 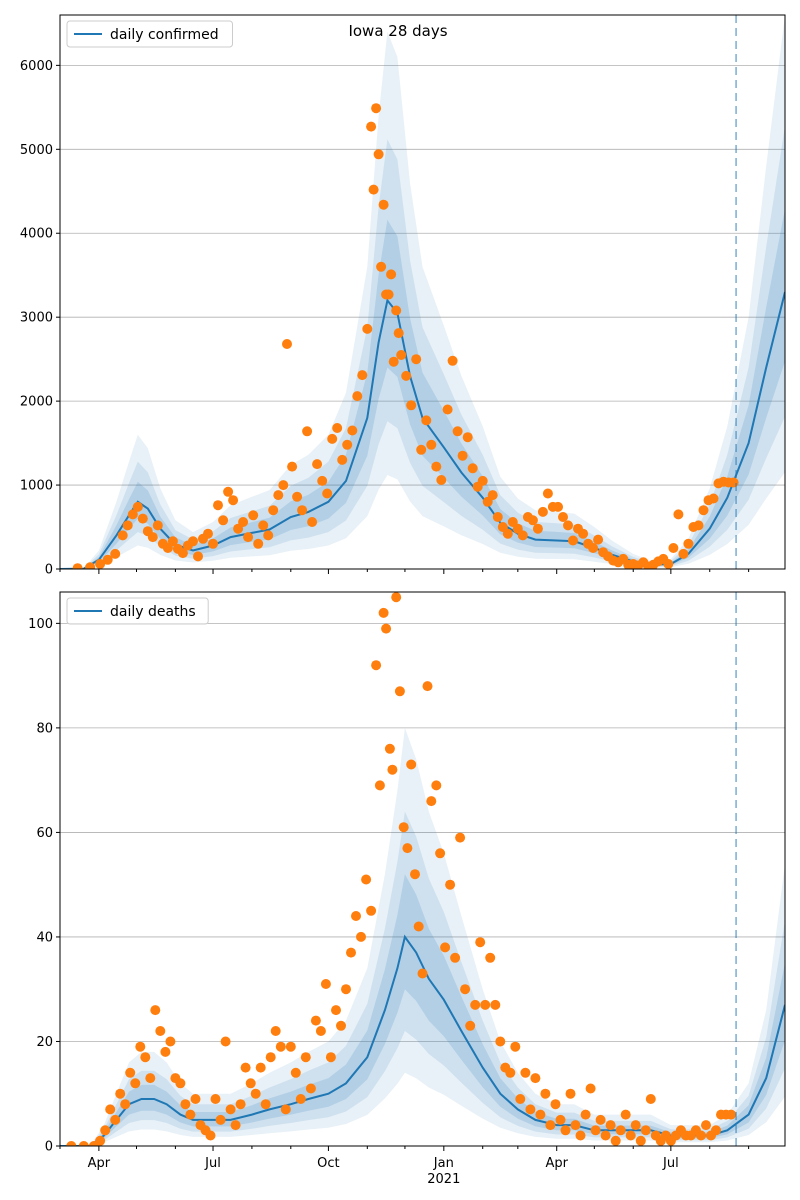 What do you see at coordinates (212, 1163) in the screenshot?
I see `x-tick-label: Jul` at bounding box center [212, 1163].